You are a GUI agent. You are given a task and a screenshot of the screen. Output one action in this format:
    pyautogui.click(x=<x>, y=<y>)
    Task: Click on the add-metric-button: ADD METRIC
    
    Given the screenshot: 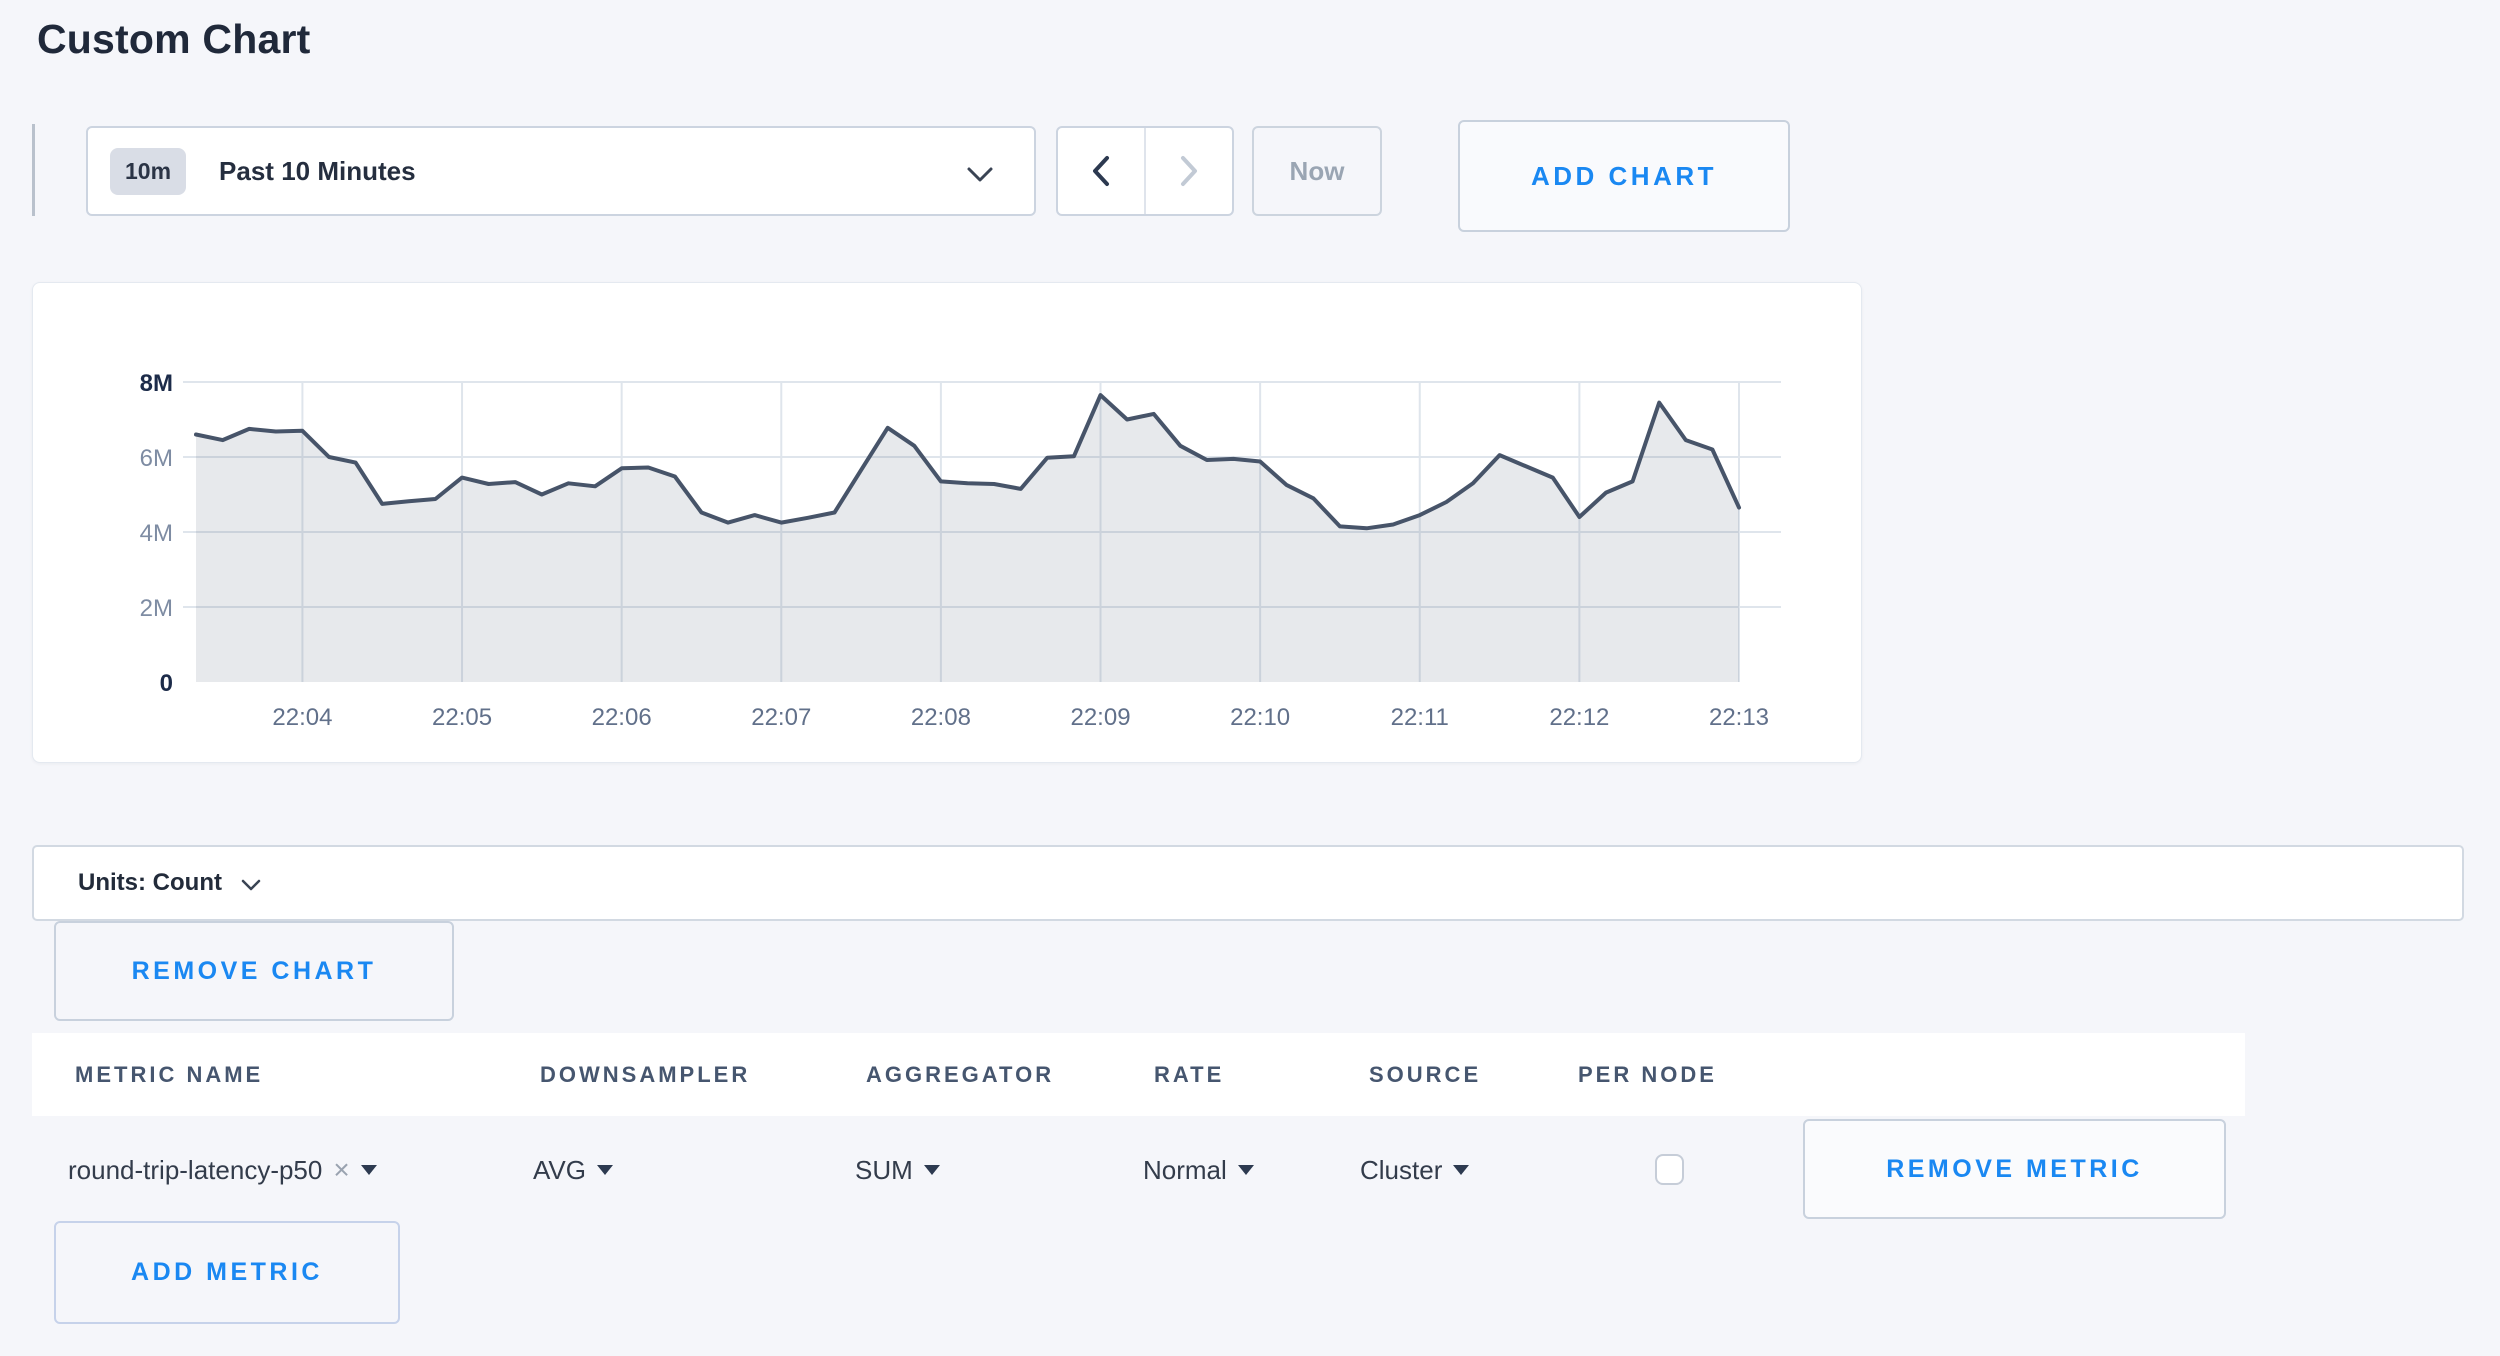 What is the action you would take?
    pyautogui.click(x=227, y=1272)
    